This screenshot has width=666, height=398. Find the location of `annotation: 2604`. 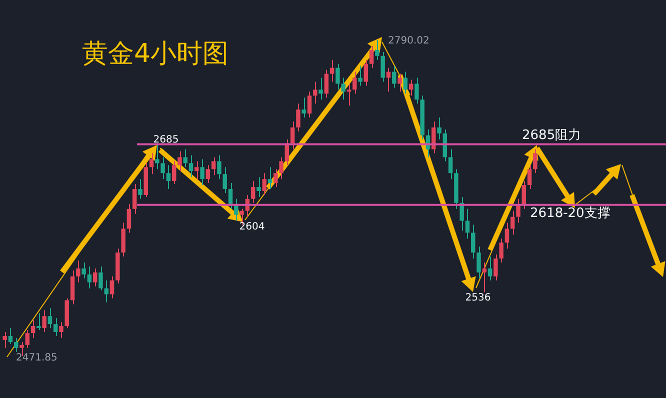

annotation: 2604 is located at coordinates (252, 227).